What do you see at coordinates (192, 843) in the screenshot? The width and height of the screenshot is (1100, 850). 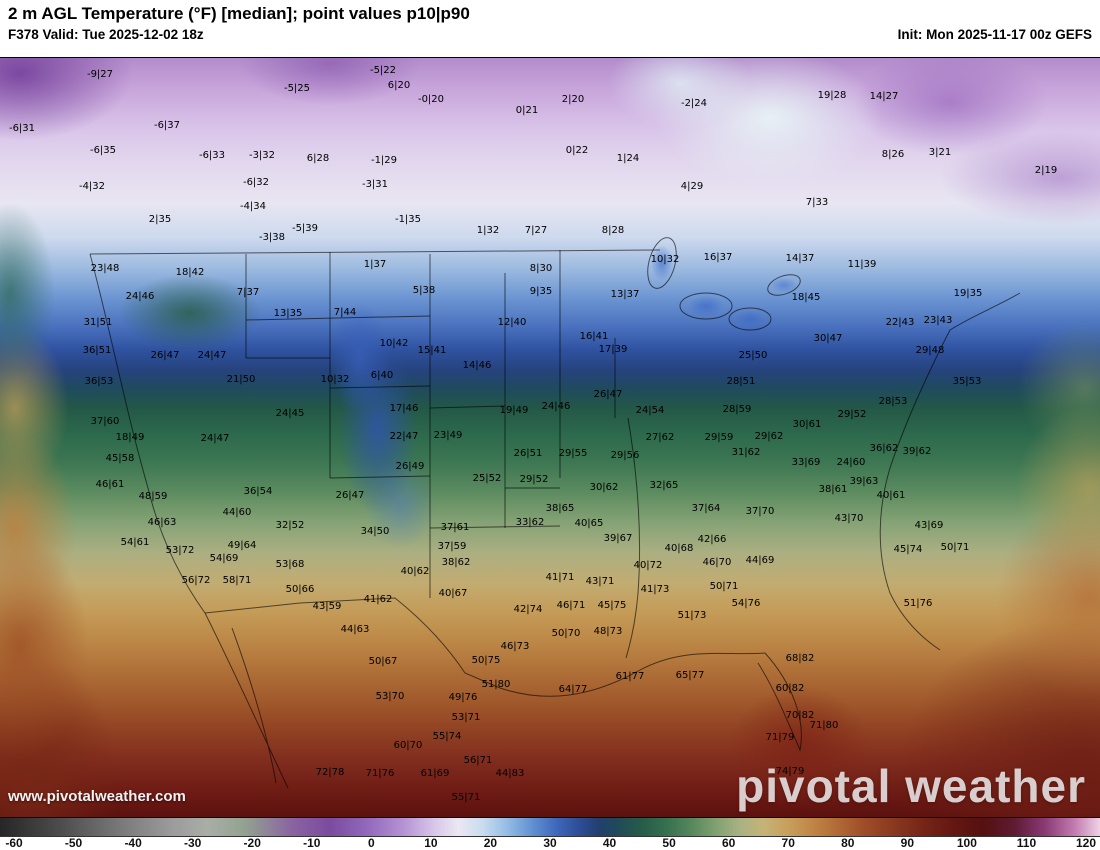 I see `colorbar-tick-label: -30` at bounding box center [192, 843].